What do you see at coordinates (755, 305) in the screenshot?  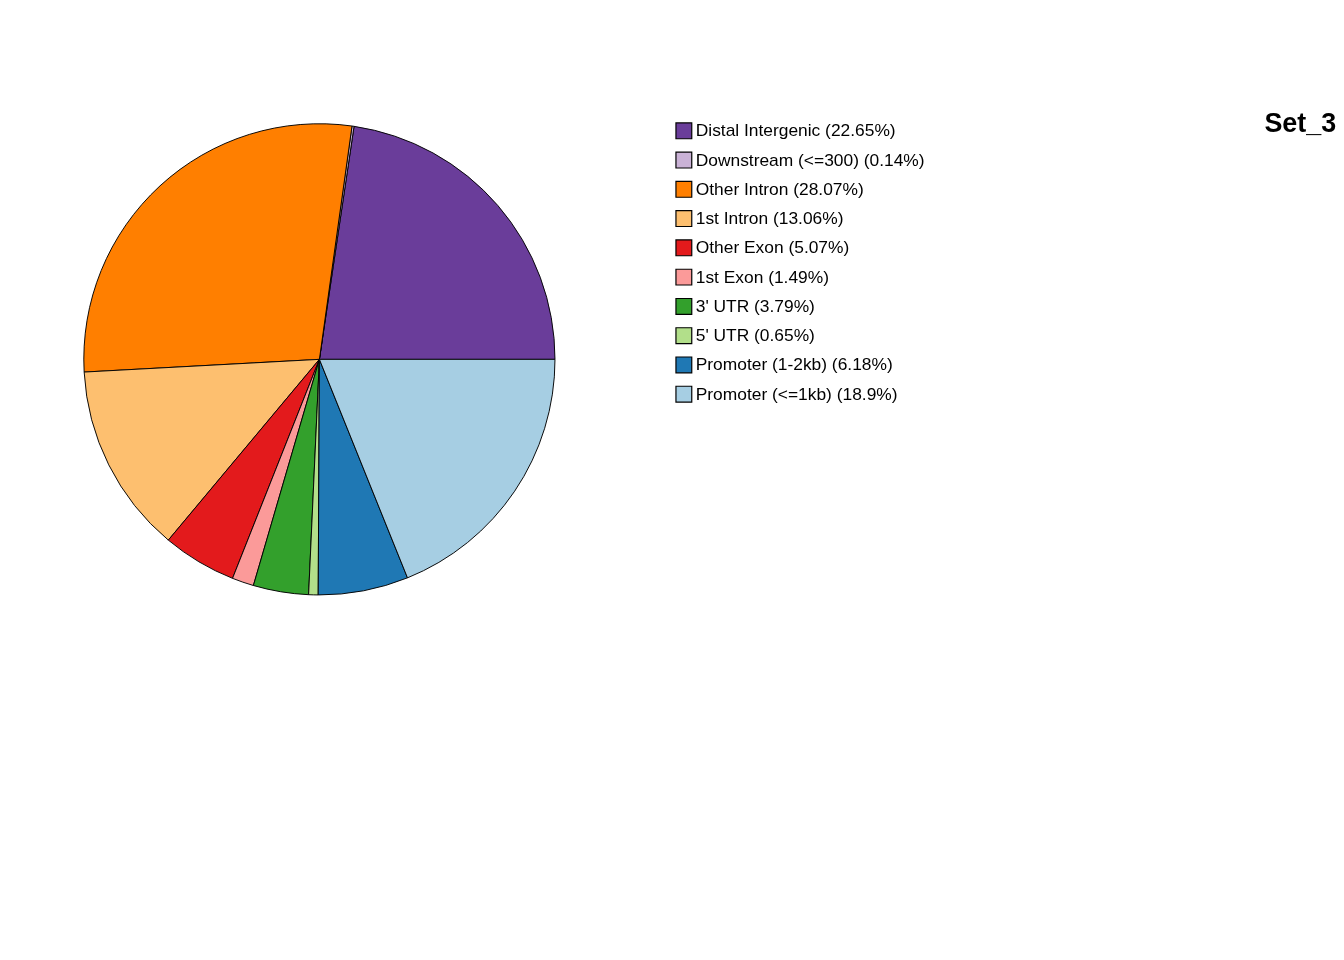 I see `legend-label: 3' UTR (3.79%)` at bounding box center [755, 305].